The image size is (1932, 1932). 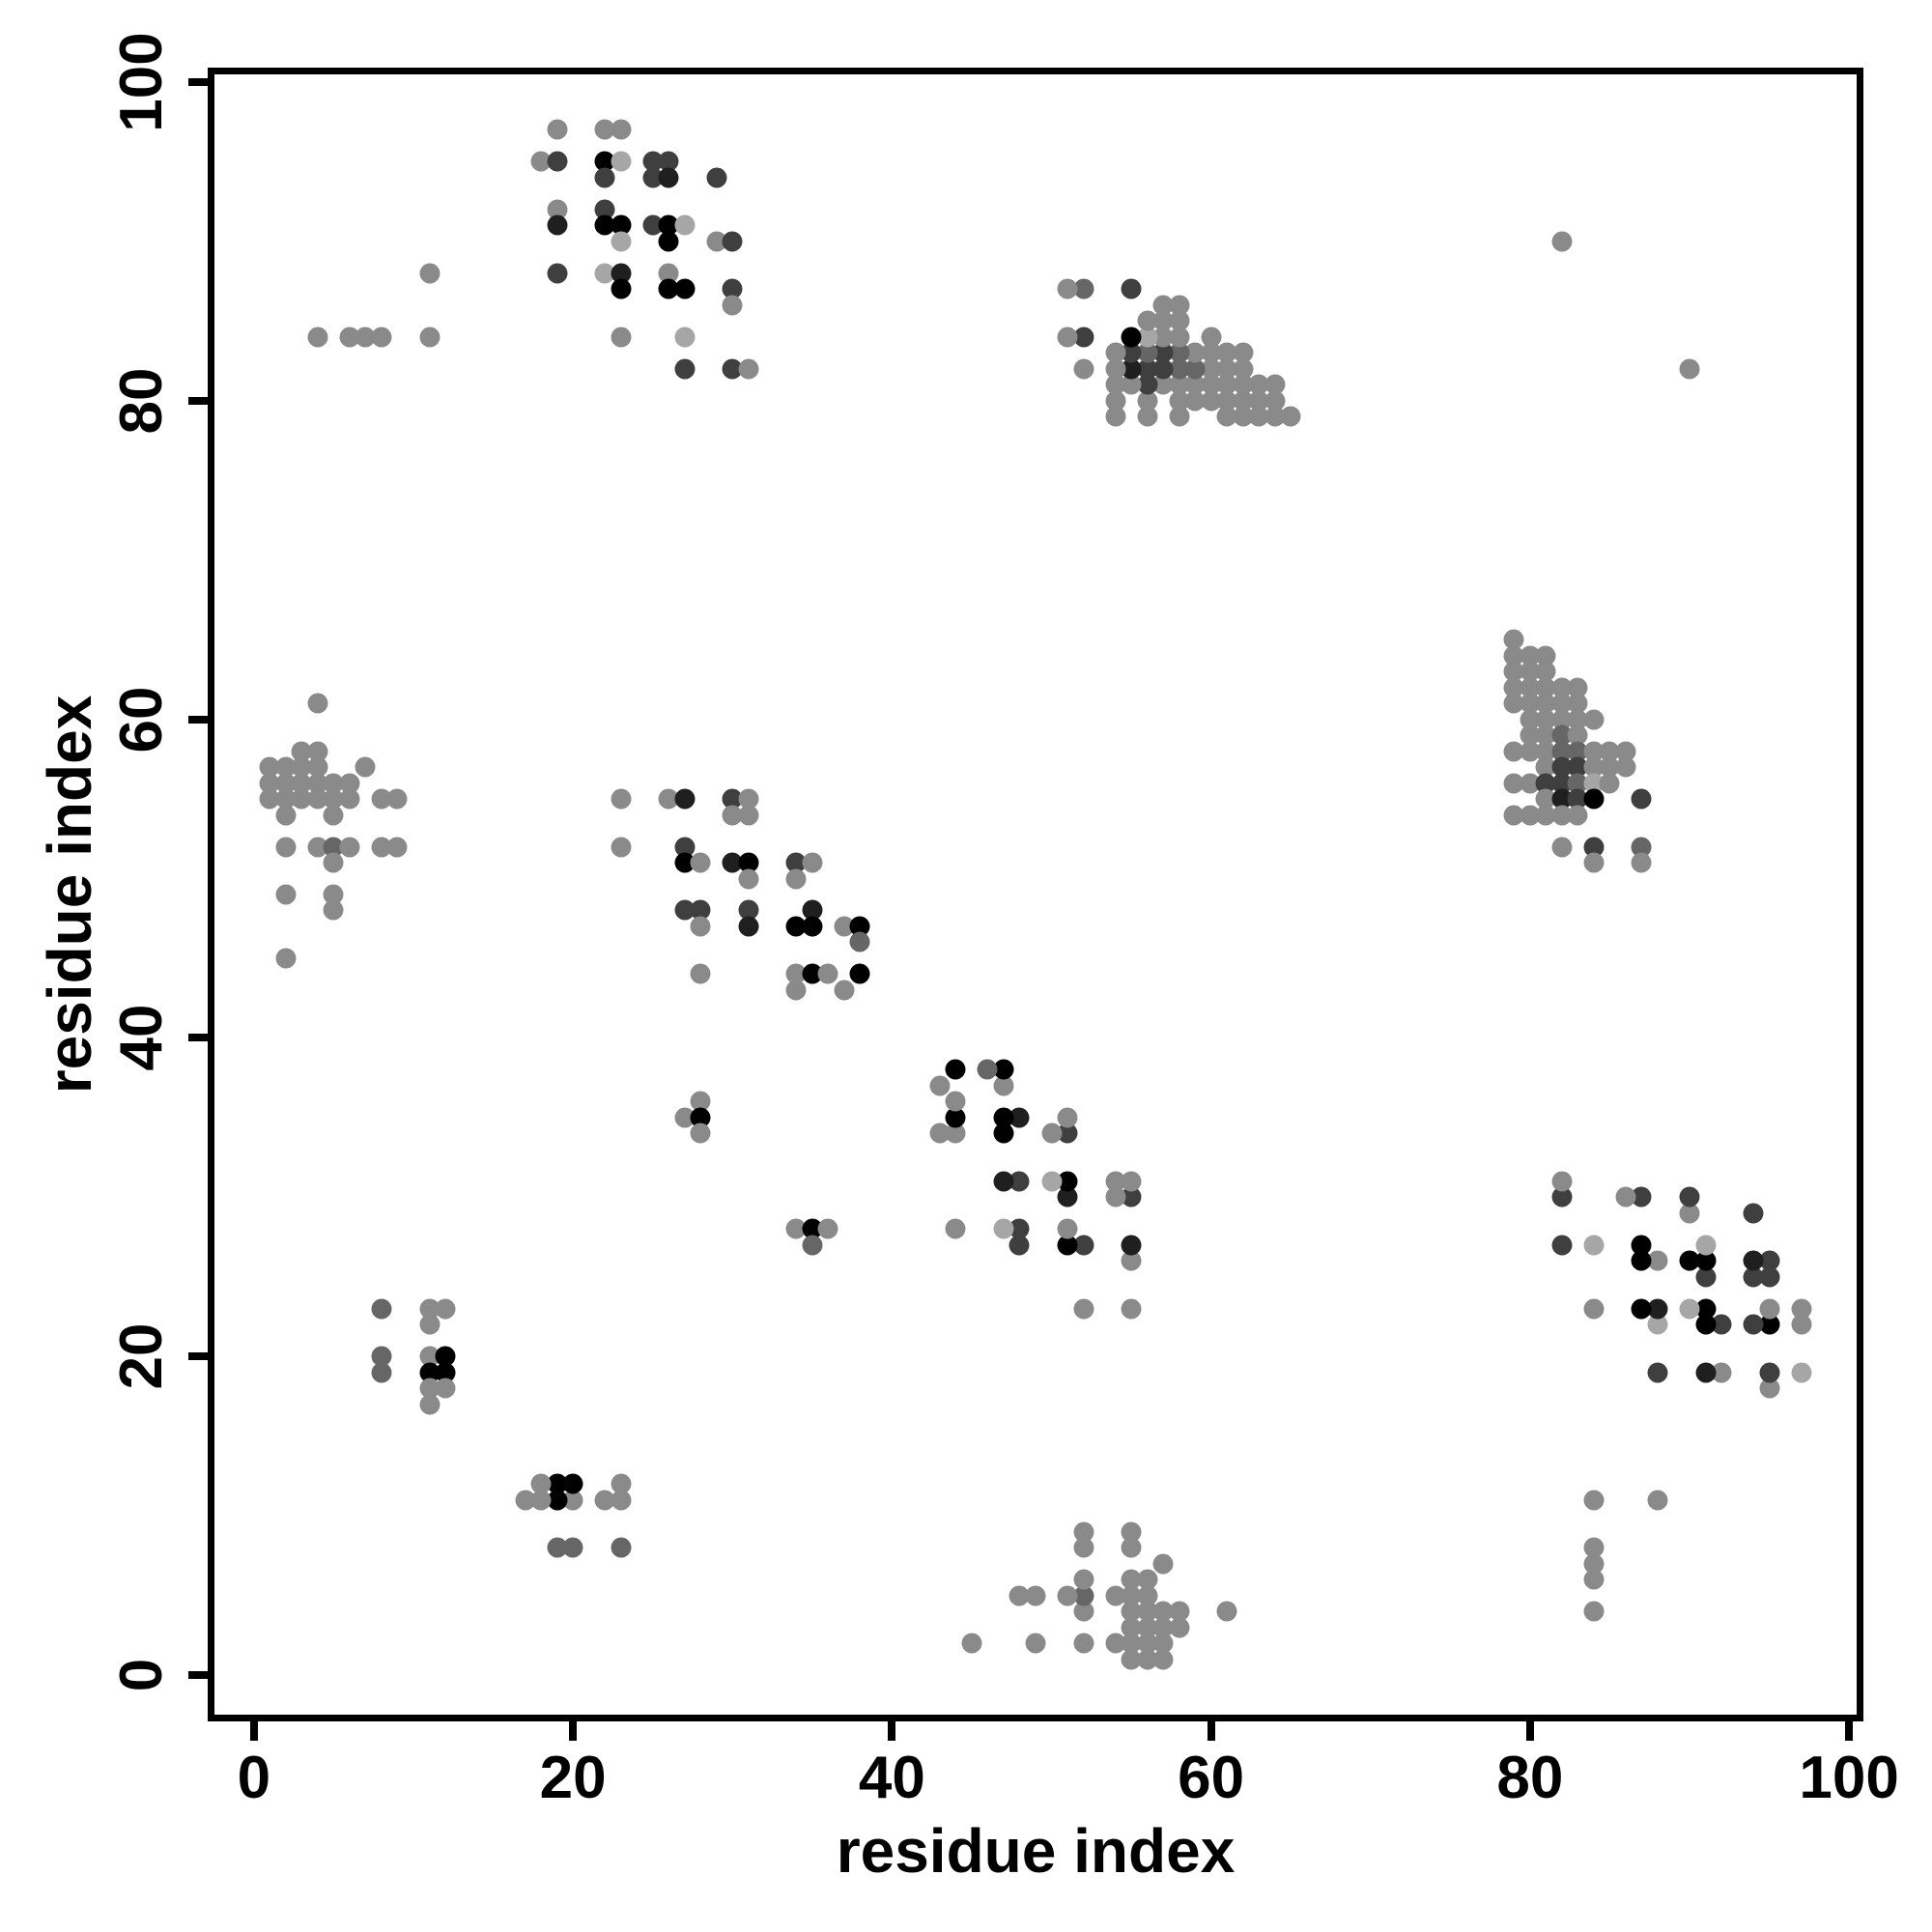 What do you see at coordinates (141, 1037) in the screenshot?
I see `y-tick-label: 40` at bounding box center [141, 1037].